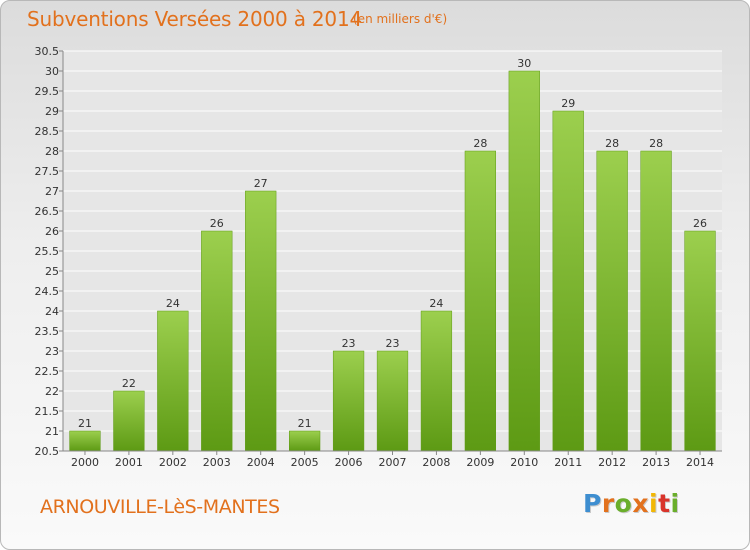  Describe the element at coordinates (217, 462) in the screenshot. I see `x-tick-label: 2003` at that location.